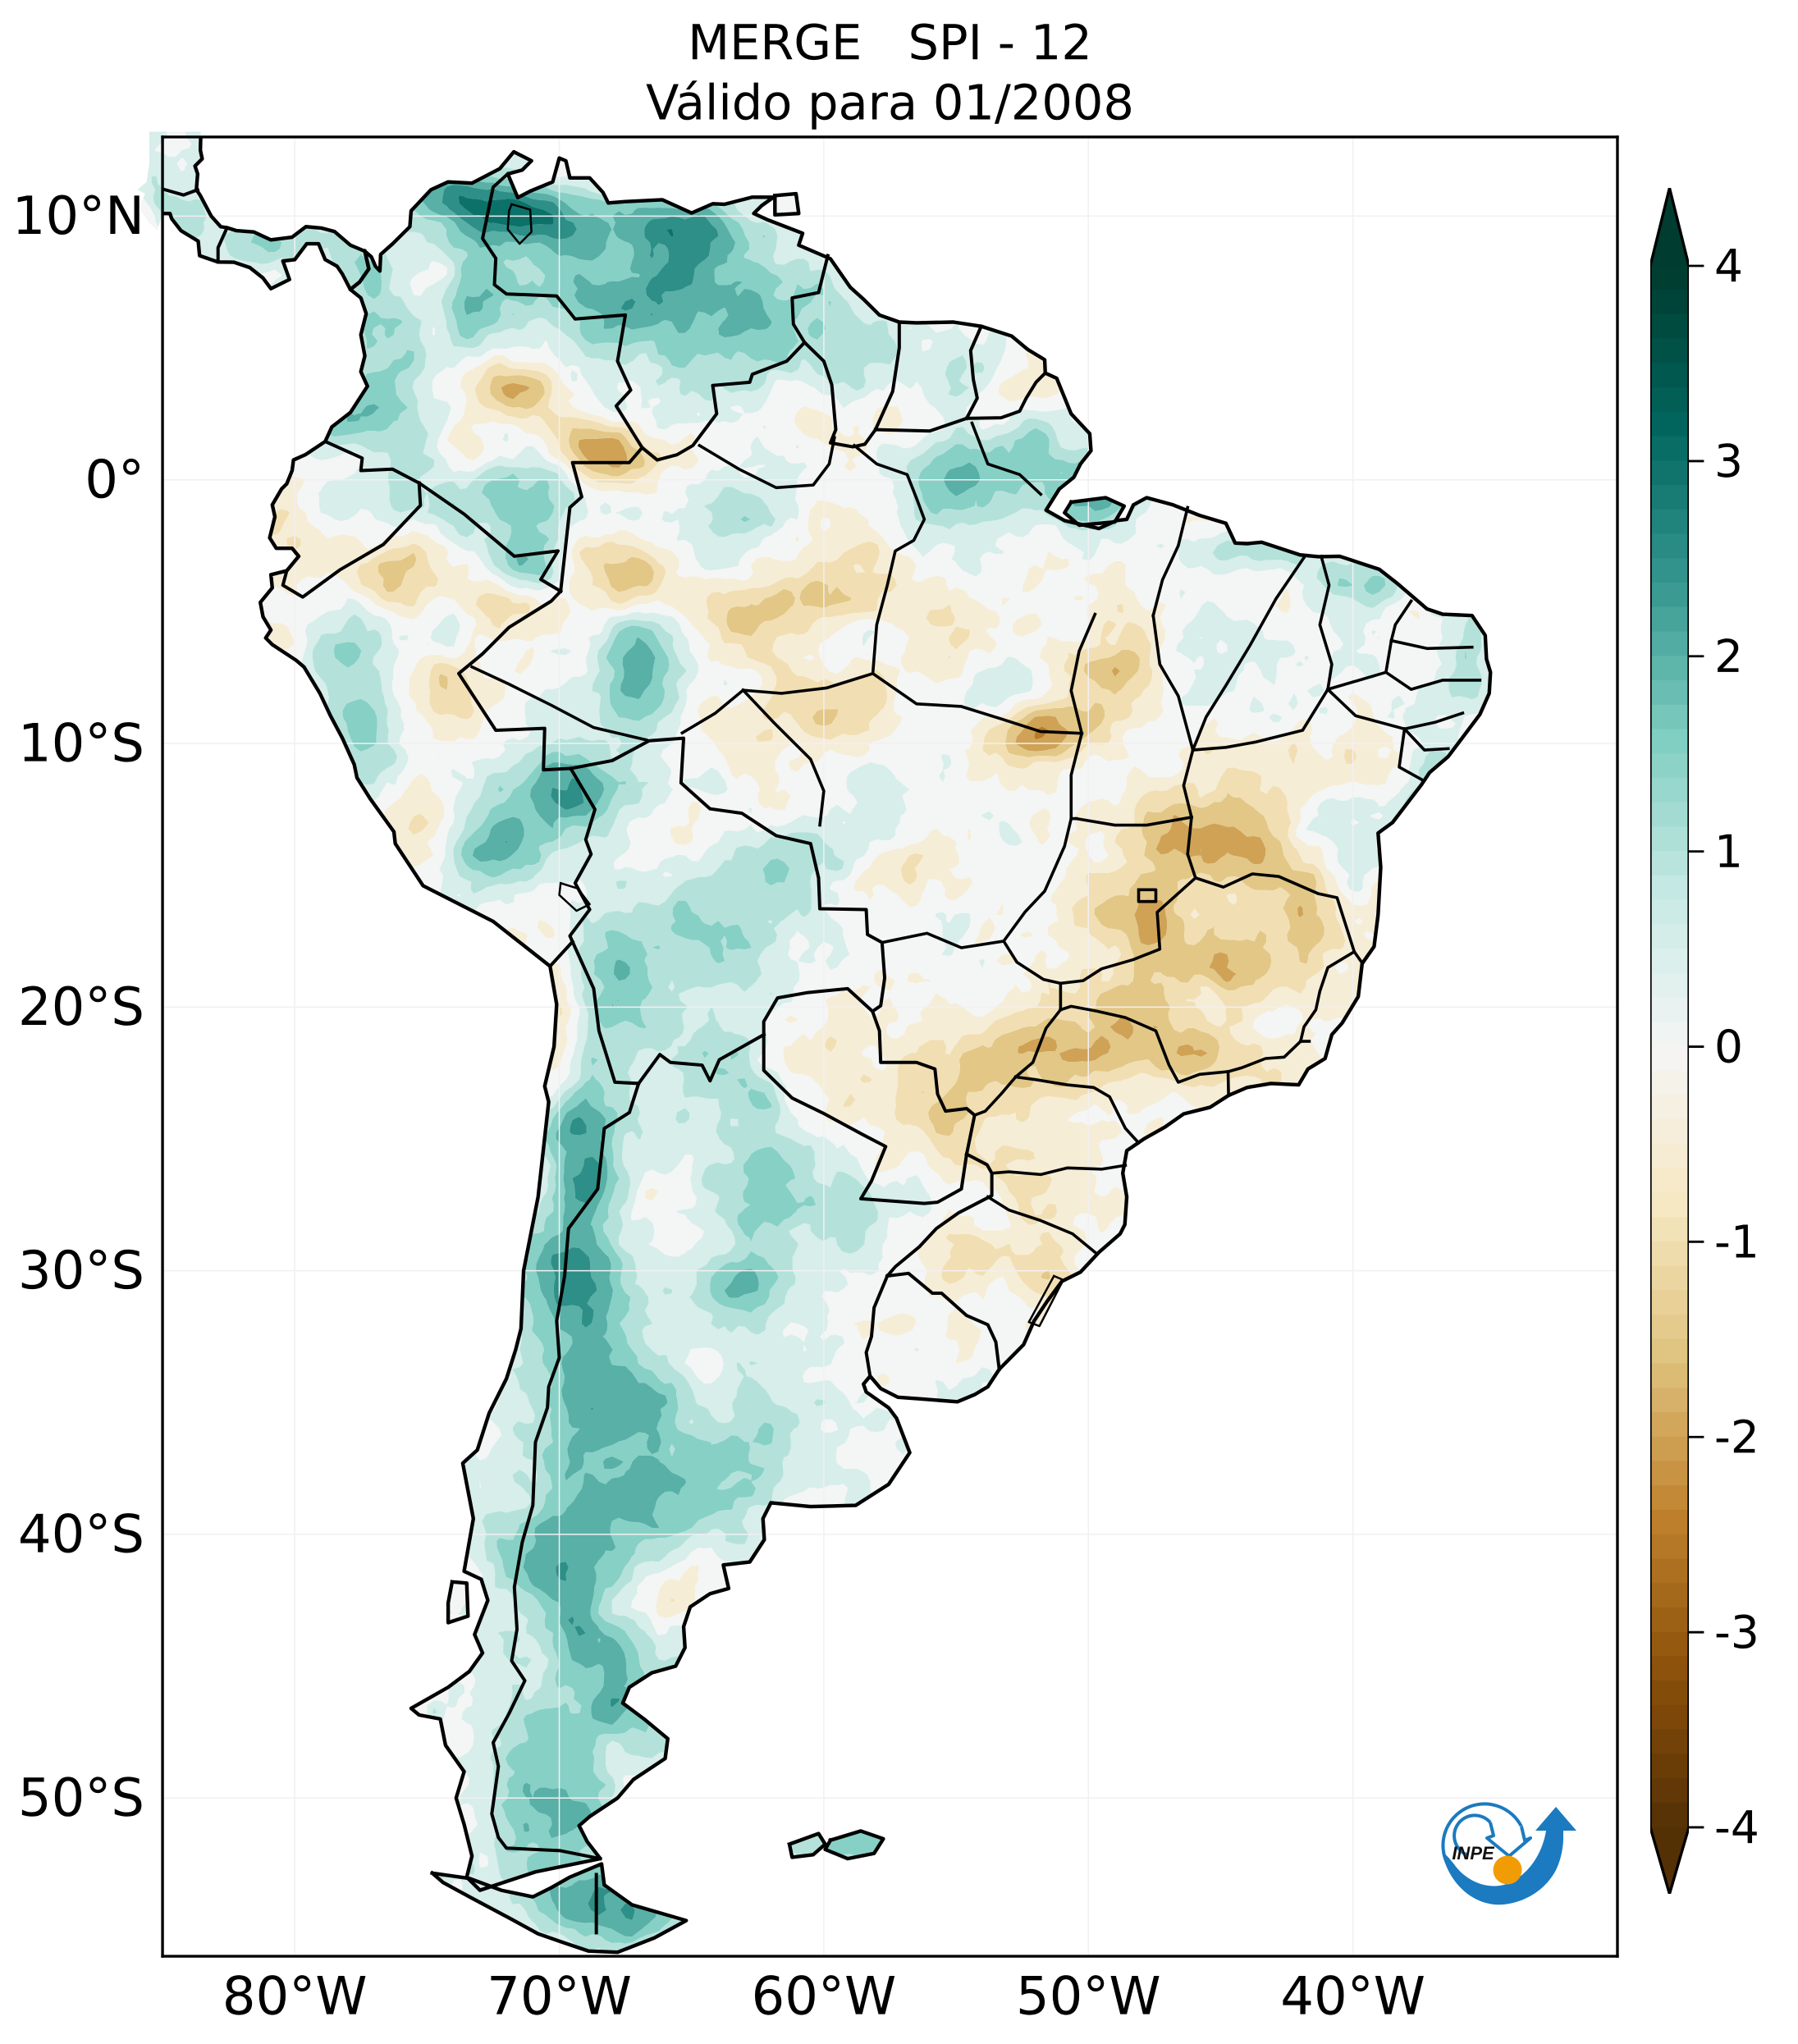 Image resolution: width=1798 pixels, height=2044 pixels. I want to click on svg-text: INPE, so click(1473, 1853).